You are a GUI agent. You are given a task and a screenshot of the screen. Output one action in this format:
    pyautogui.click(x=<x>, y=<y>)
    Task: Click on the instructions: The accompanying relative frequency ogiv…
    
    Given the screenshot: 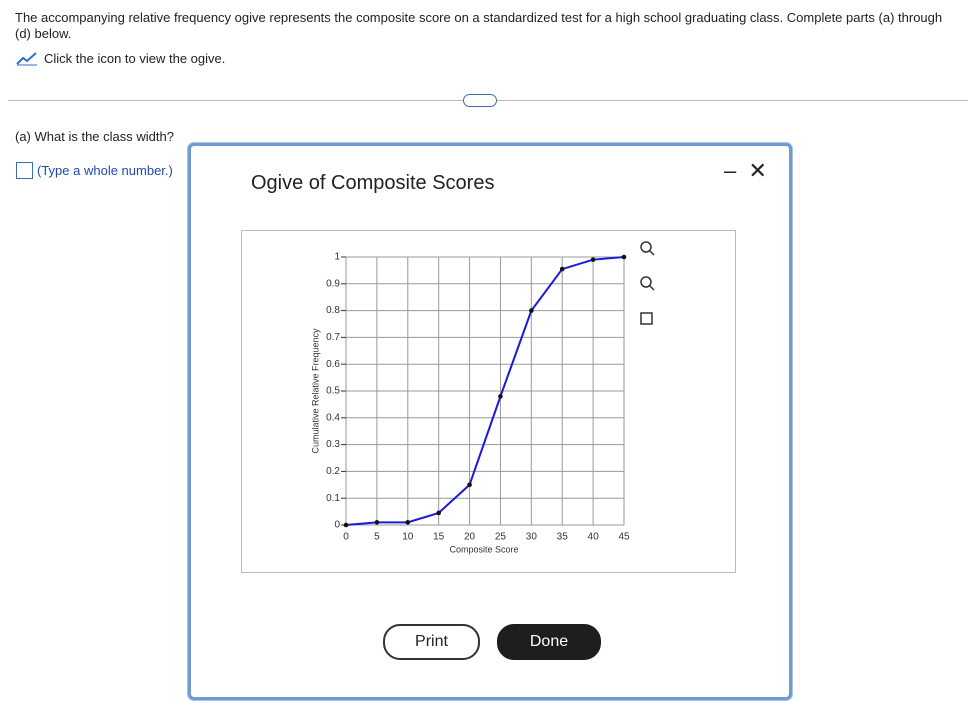 What is the action you would take?
    pyautogui.click(x=479, y=25)
    